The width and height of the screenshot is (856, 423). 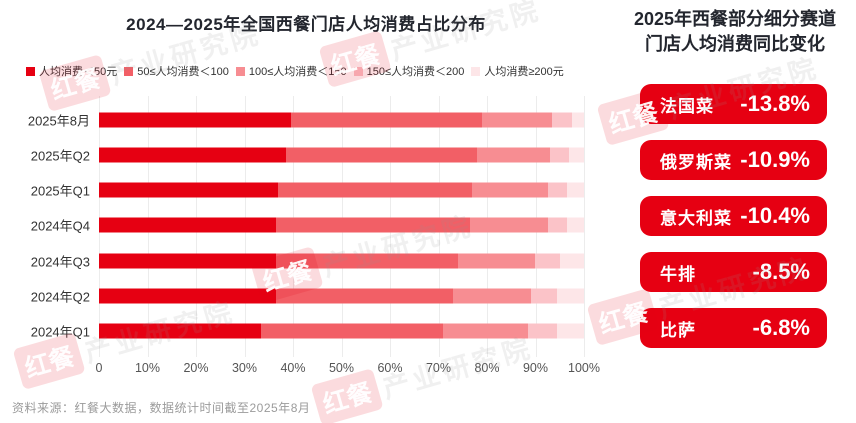 What do you see at coordinates (584, 368) in the screenshot?
I see `x-tick-label: 100%` at bounding box center [584, 368].